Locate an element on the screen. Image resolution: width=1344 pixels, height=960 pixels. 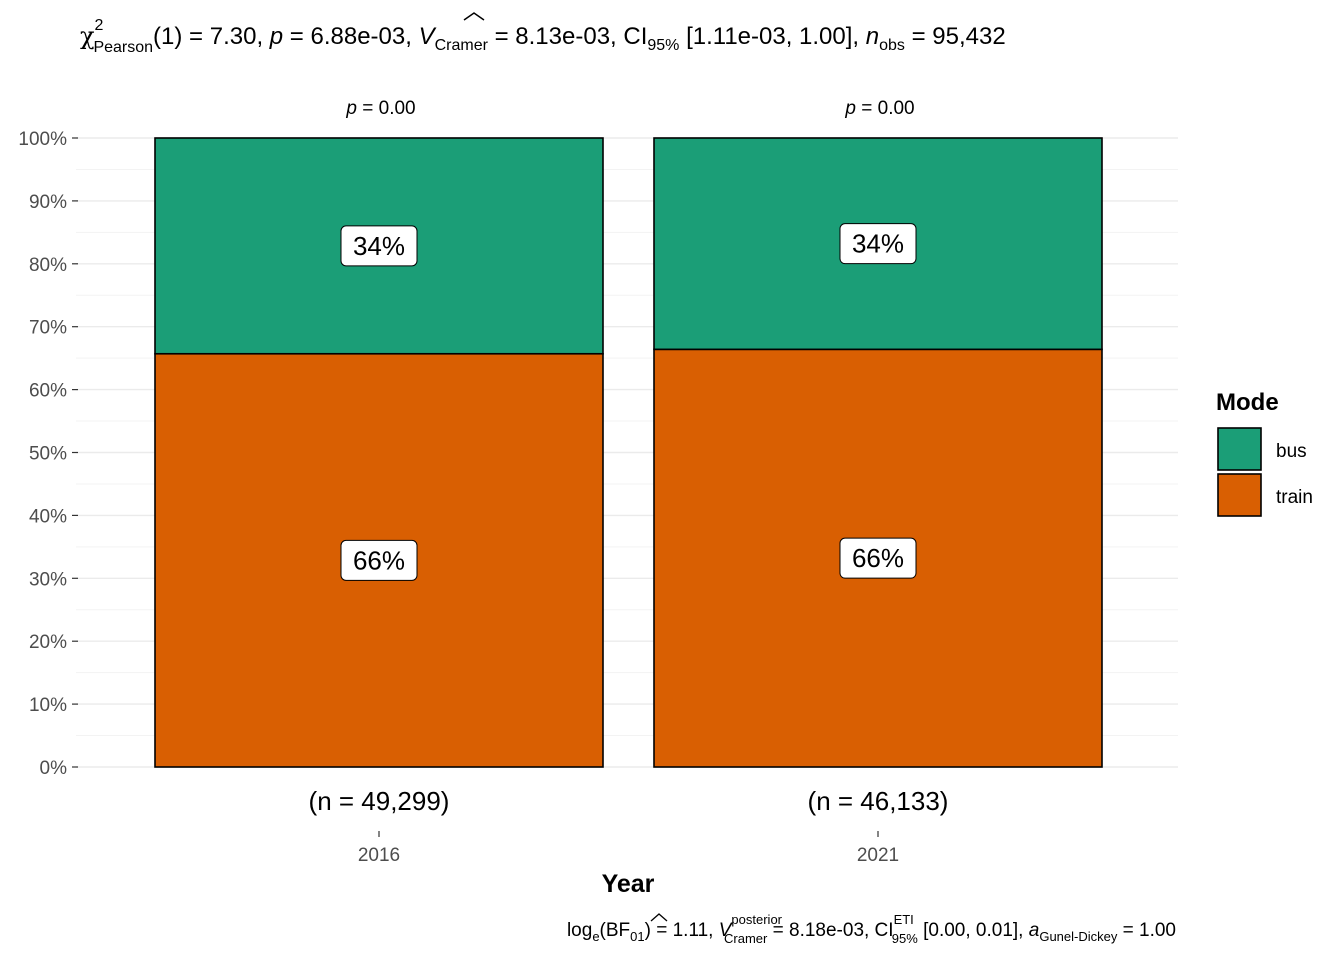
y-tick-label: 80% is located at coordinates (48, 265).